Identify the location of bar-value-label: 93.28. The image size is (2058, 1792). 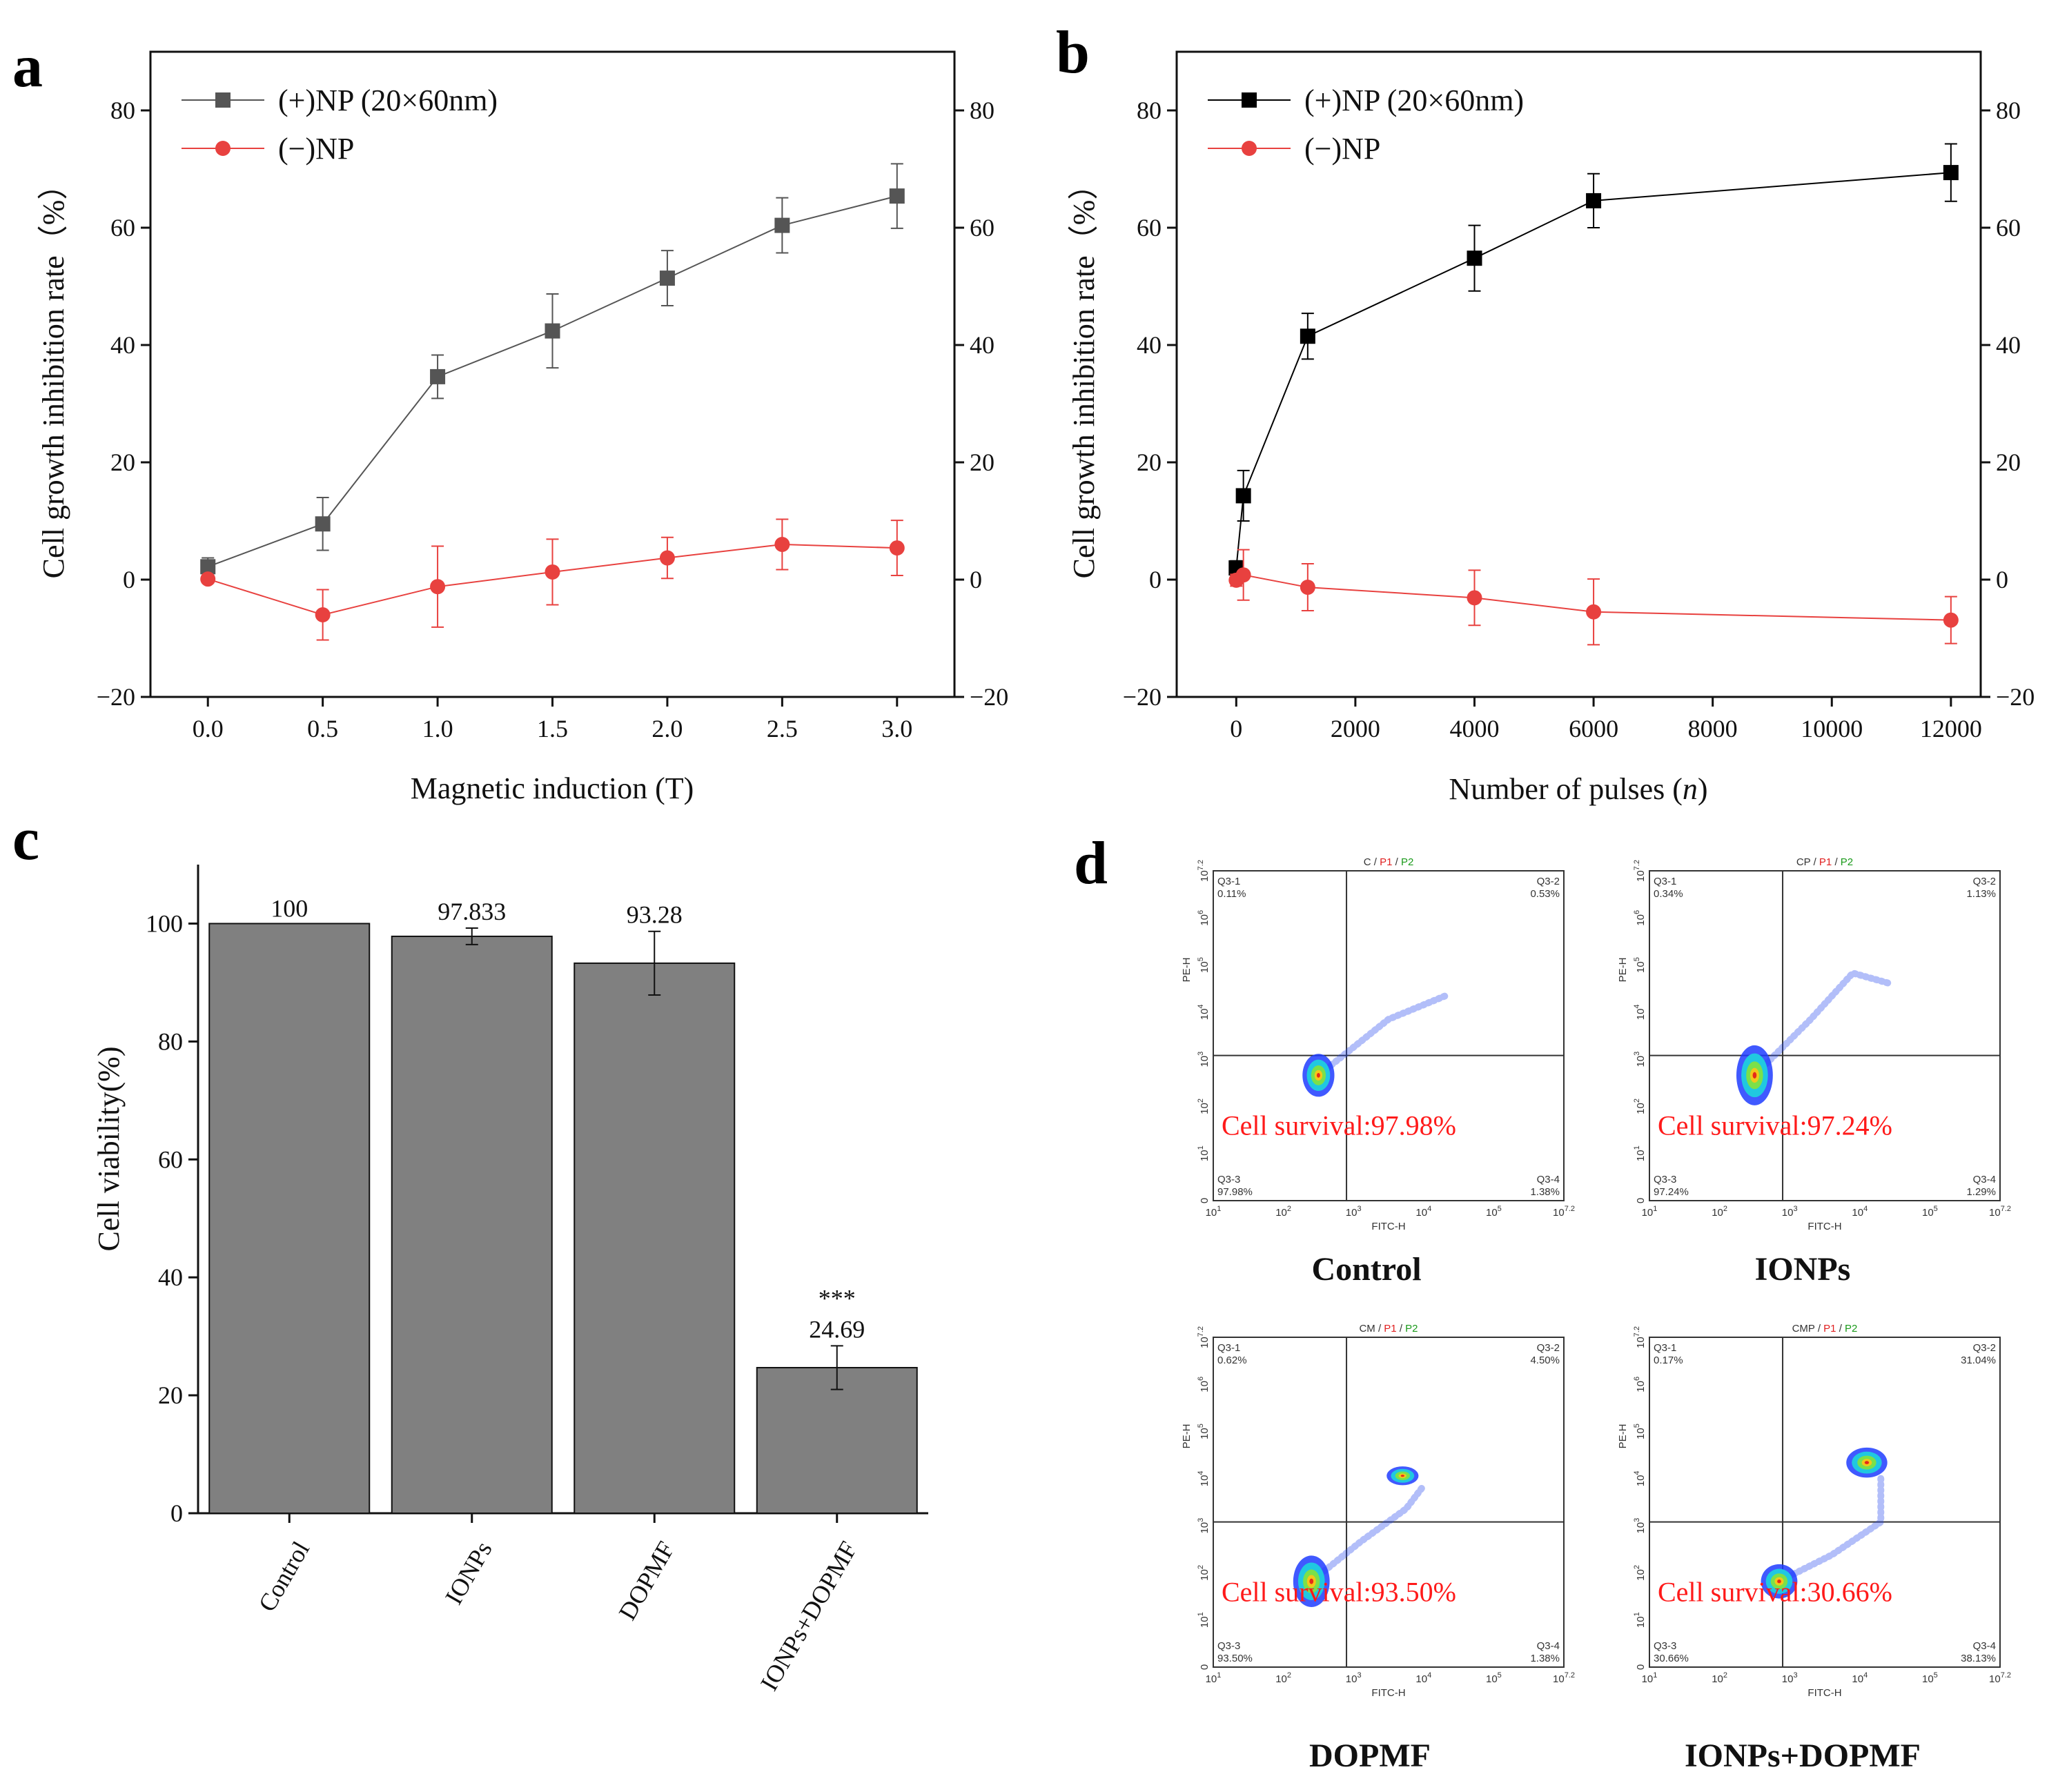
(655, 915).